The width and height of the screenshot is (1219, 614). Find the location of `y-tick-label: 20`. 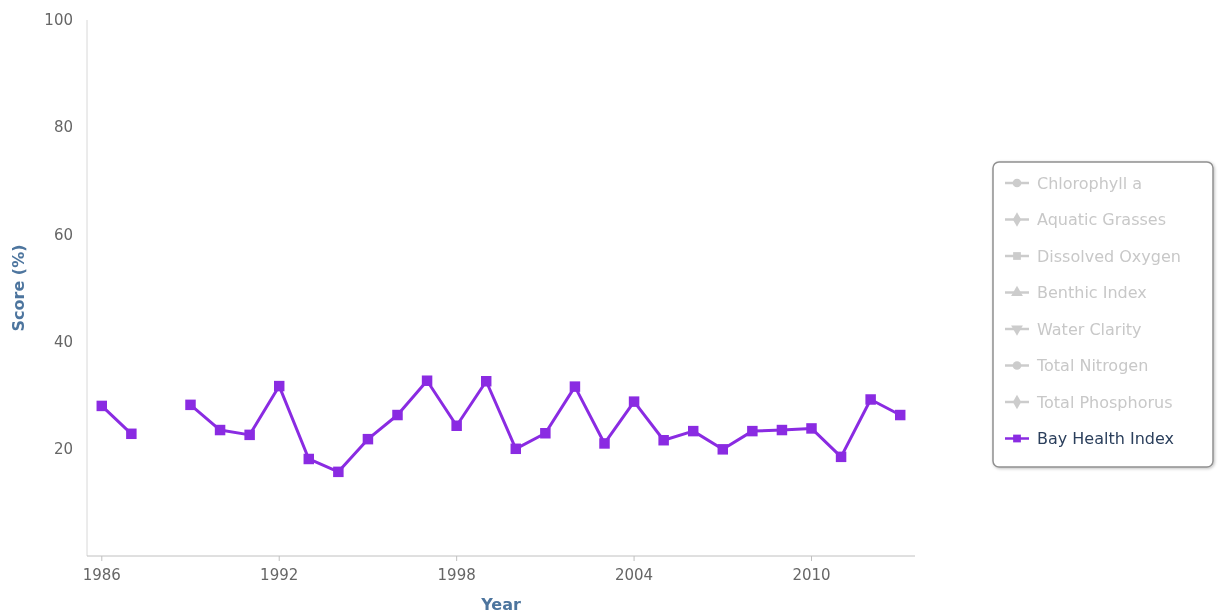

y-tick-label: 20 is located at coordinates (63, 449).